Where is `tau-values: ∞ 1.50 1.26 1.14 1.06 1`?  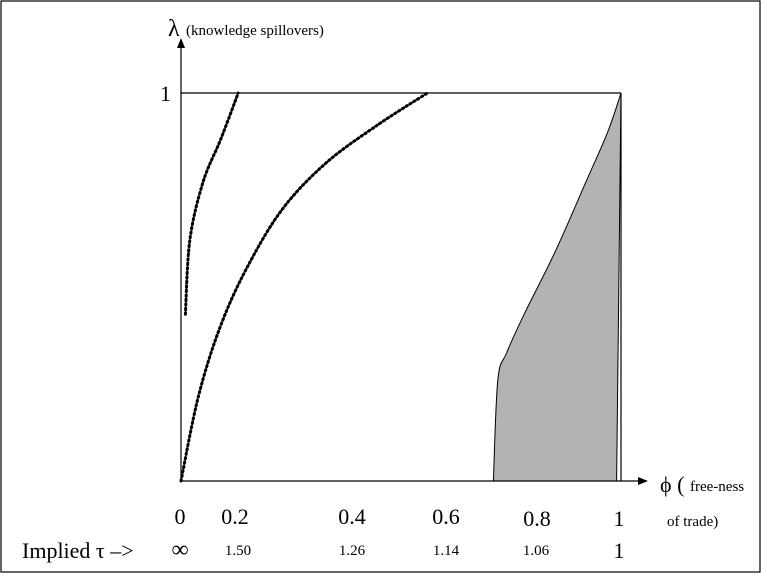 tau-values: ∞ 1.50 1.26 1.14 1.06 1 is located at coordinates (397, 550).